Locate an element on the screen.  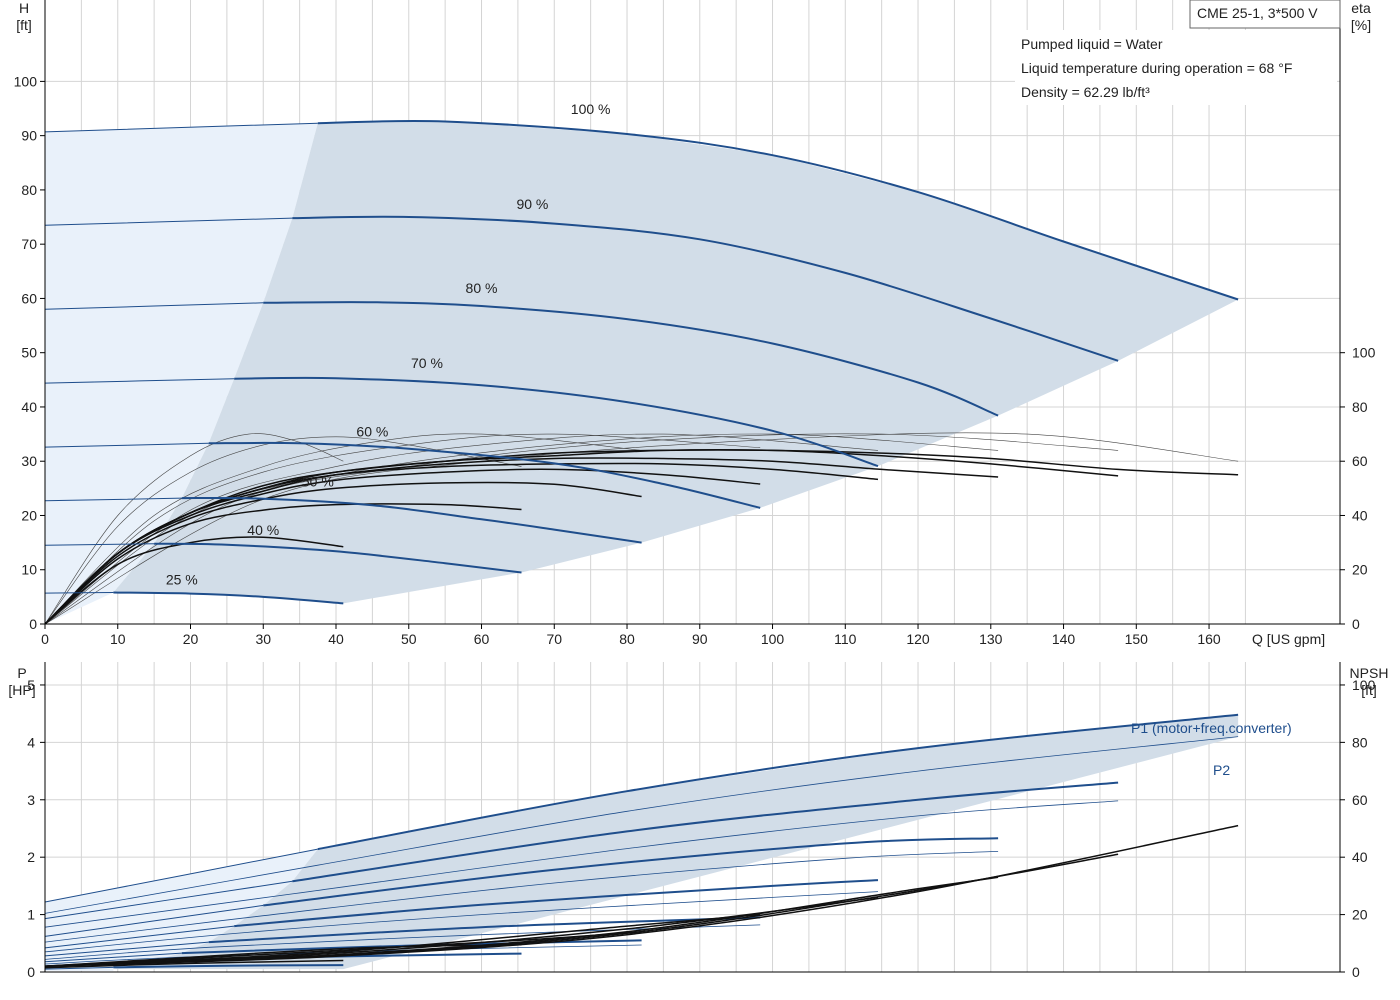
speed-label: 80 % is located at coordinates (482, 288).